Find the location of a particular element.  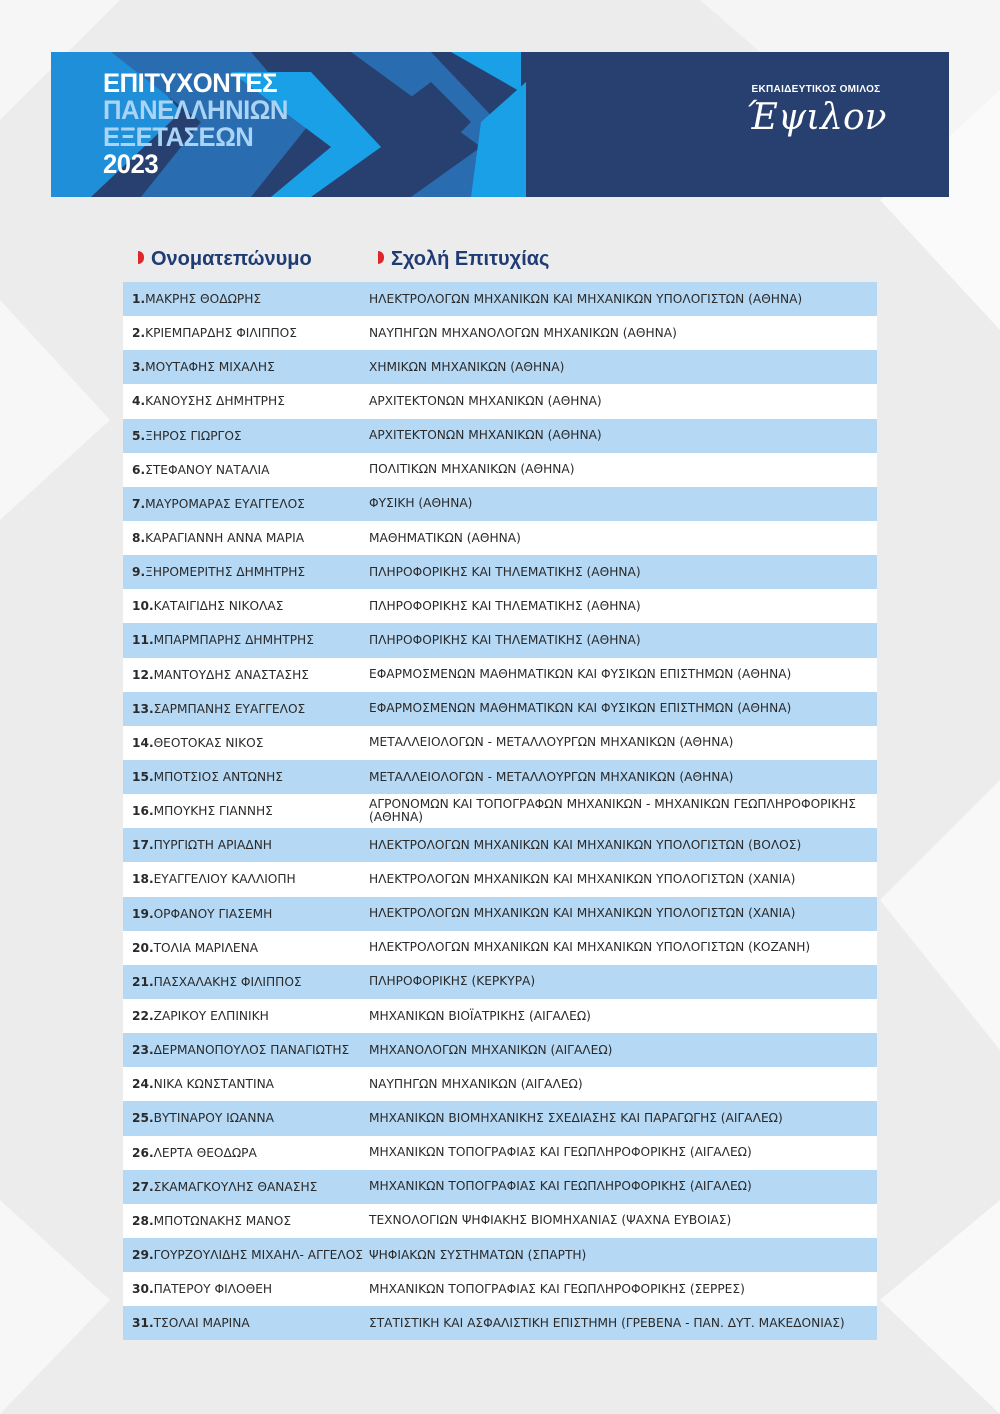

student-name: 30. ΠΑΤΕΡΟΥ ΦΙΛΟΘΕΗ is located at coordinates (202, 1289).